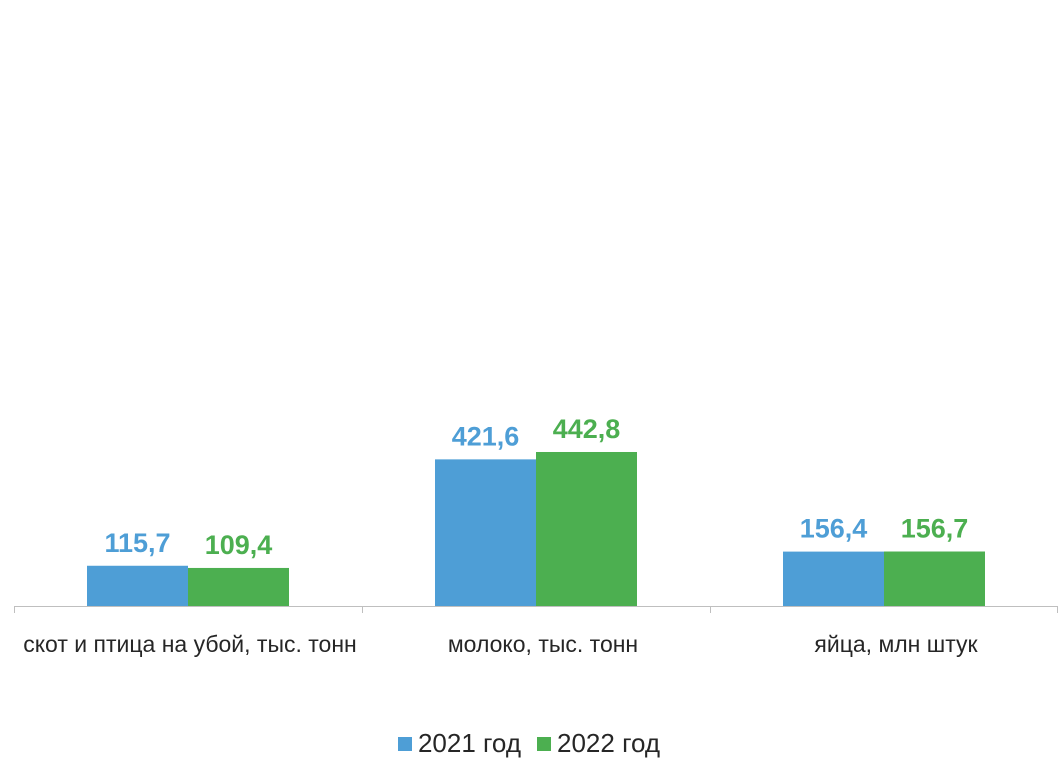 The image size is (1058, 762). Describe the element at coordinates (544, 743) in the screenshot. I see `legend-swatch-2022` at that location.